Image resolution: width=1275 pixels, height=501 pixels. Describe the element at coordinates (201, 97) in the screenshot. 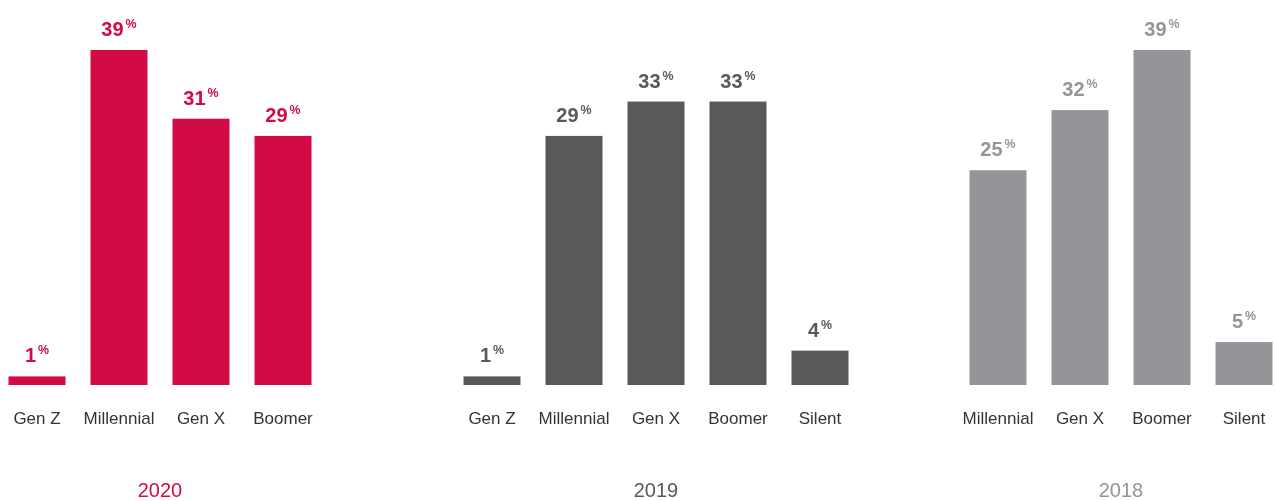

I see `data-label: 31$^{%}$` at that location.